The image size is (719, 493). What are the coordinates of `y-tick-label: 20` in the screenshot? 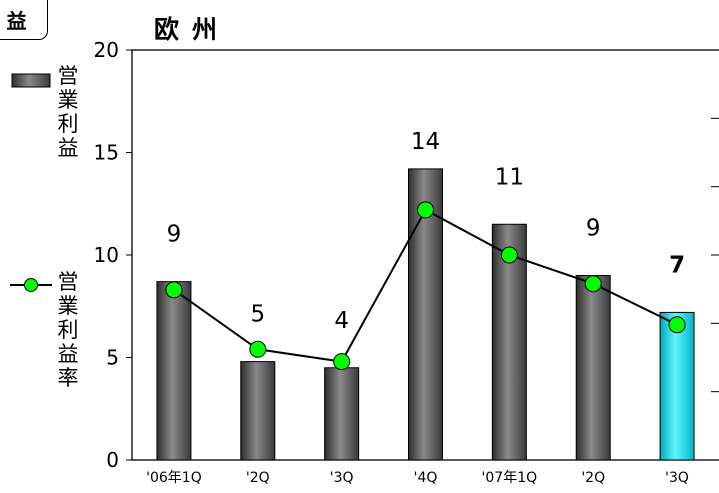 It's located at (106, 50).